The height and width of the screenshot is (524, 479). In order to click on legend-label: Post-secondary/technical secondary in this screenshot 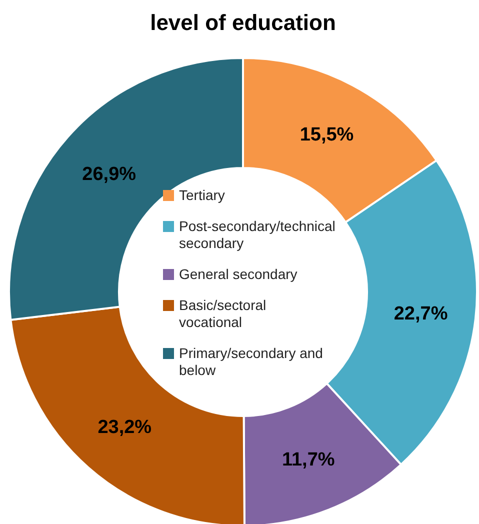, I will do `click(257, 234)`.